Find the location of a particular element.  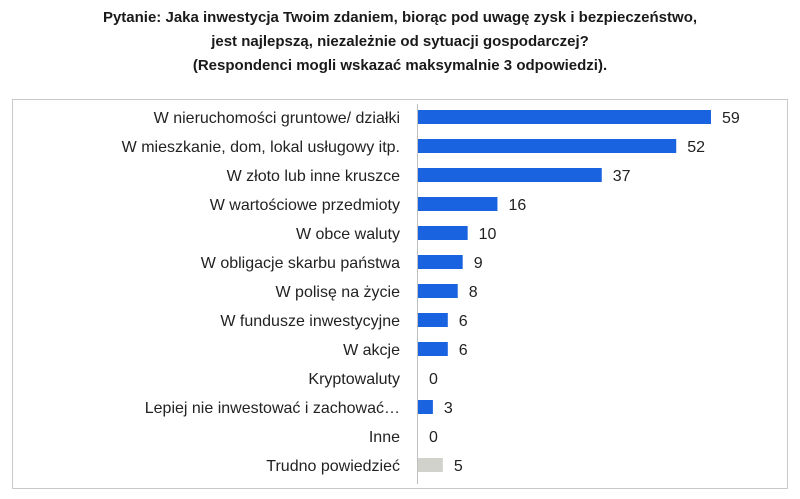

category-label: Trudno powiedzieć is located at coordinates (333, 466).